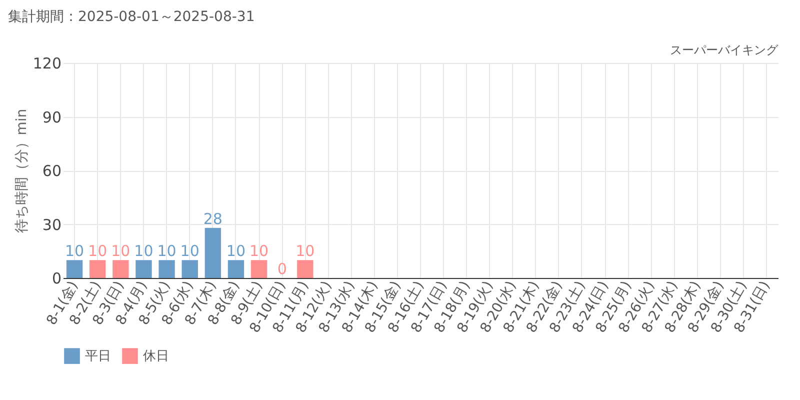  Describe the element at coordinates (282, 269) in the screenshot. I see `data-label: 0` at that location.